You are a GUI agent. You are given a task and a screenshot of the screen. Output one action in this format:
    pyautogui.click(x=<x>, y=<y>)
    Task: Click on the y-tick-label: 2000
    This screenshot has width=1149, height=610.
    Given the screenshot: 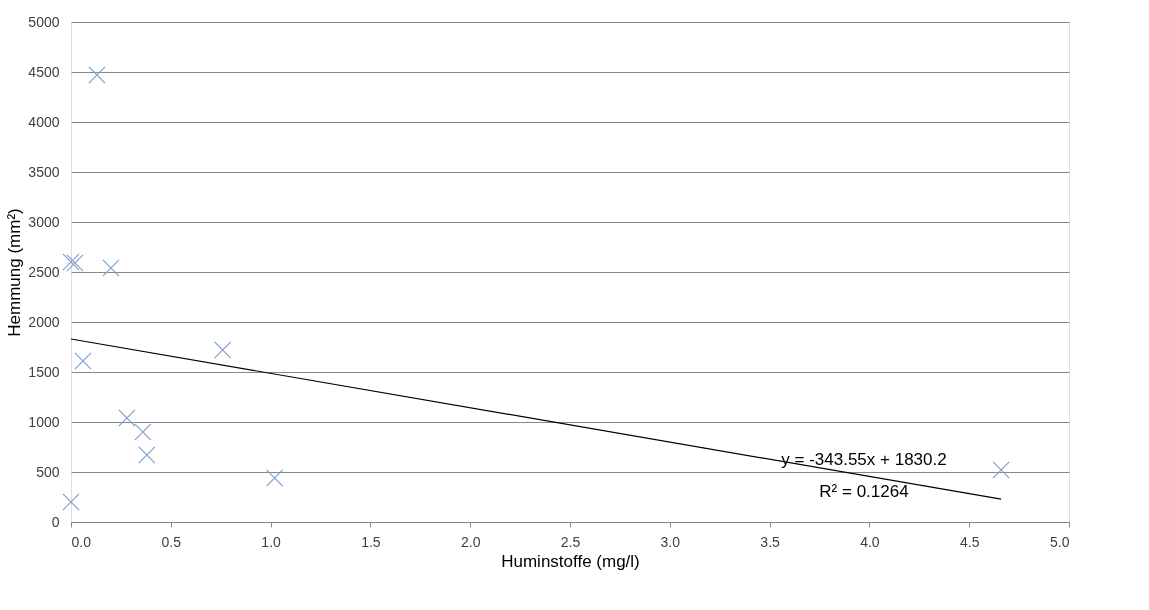 What is the action you would take?
    pyautogui.click(x=44, y=321)
    